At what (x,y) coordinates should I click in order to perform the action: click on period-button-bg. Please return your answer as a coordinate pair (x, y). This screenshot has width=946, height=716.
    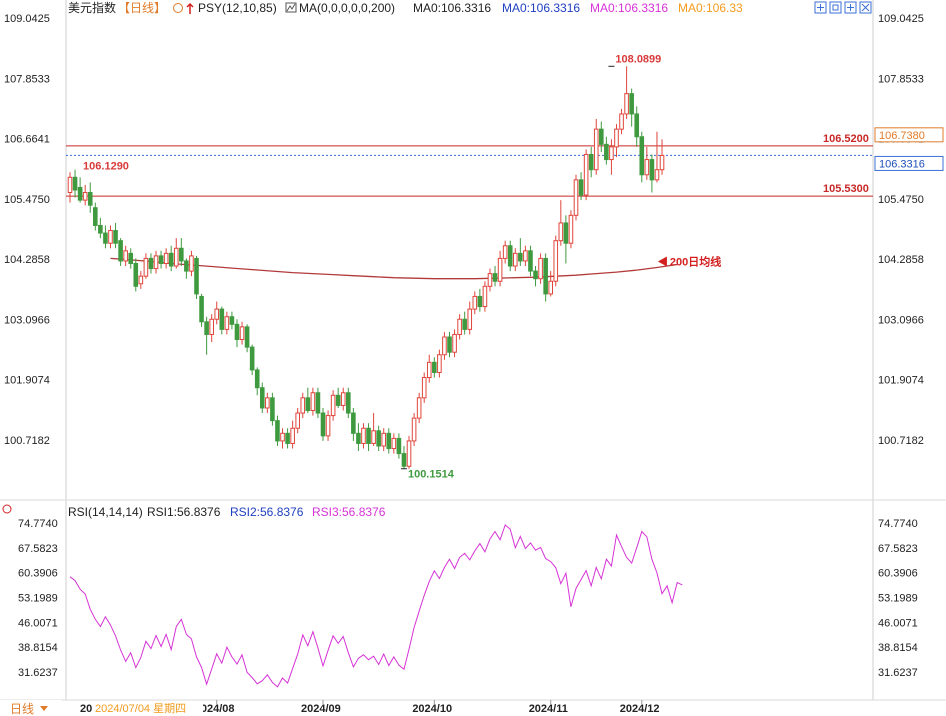
    Looking at the image, I should click on (31, 708).